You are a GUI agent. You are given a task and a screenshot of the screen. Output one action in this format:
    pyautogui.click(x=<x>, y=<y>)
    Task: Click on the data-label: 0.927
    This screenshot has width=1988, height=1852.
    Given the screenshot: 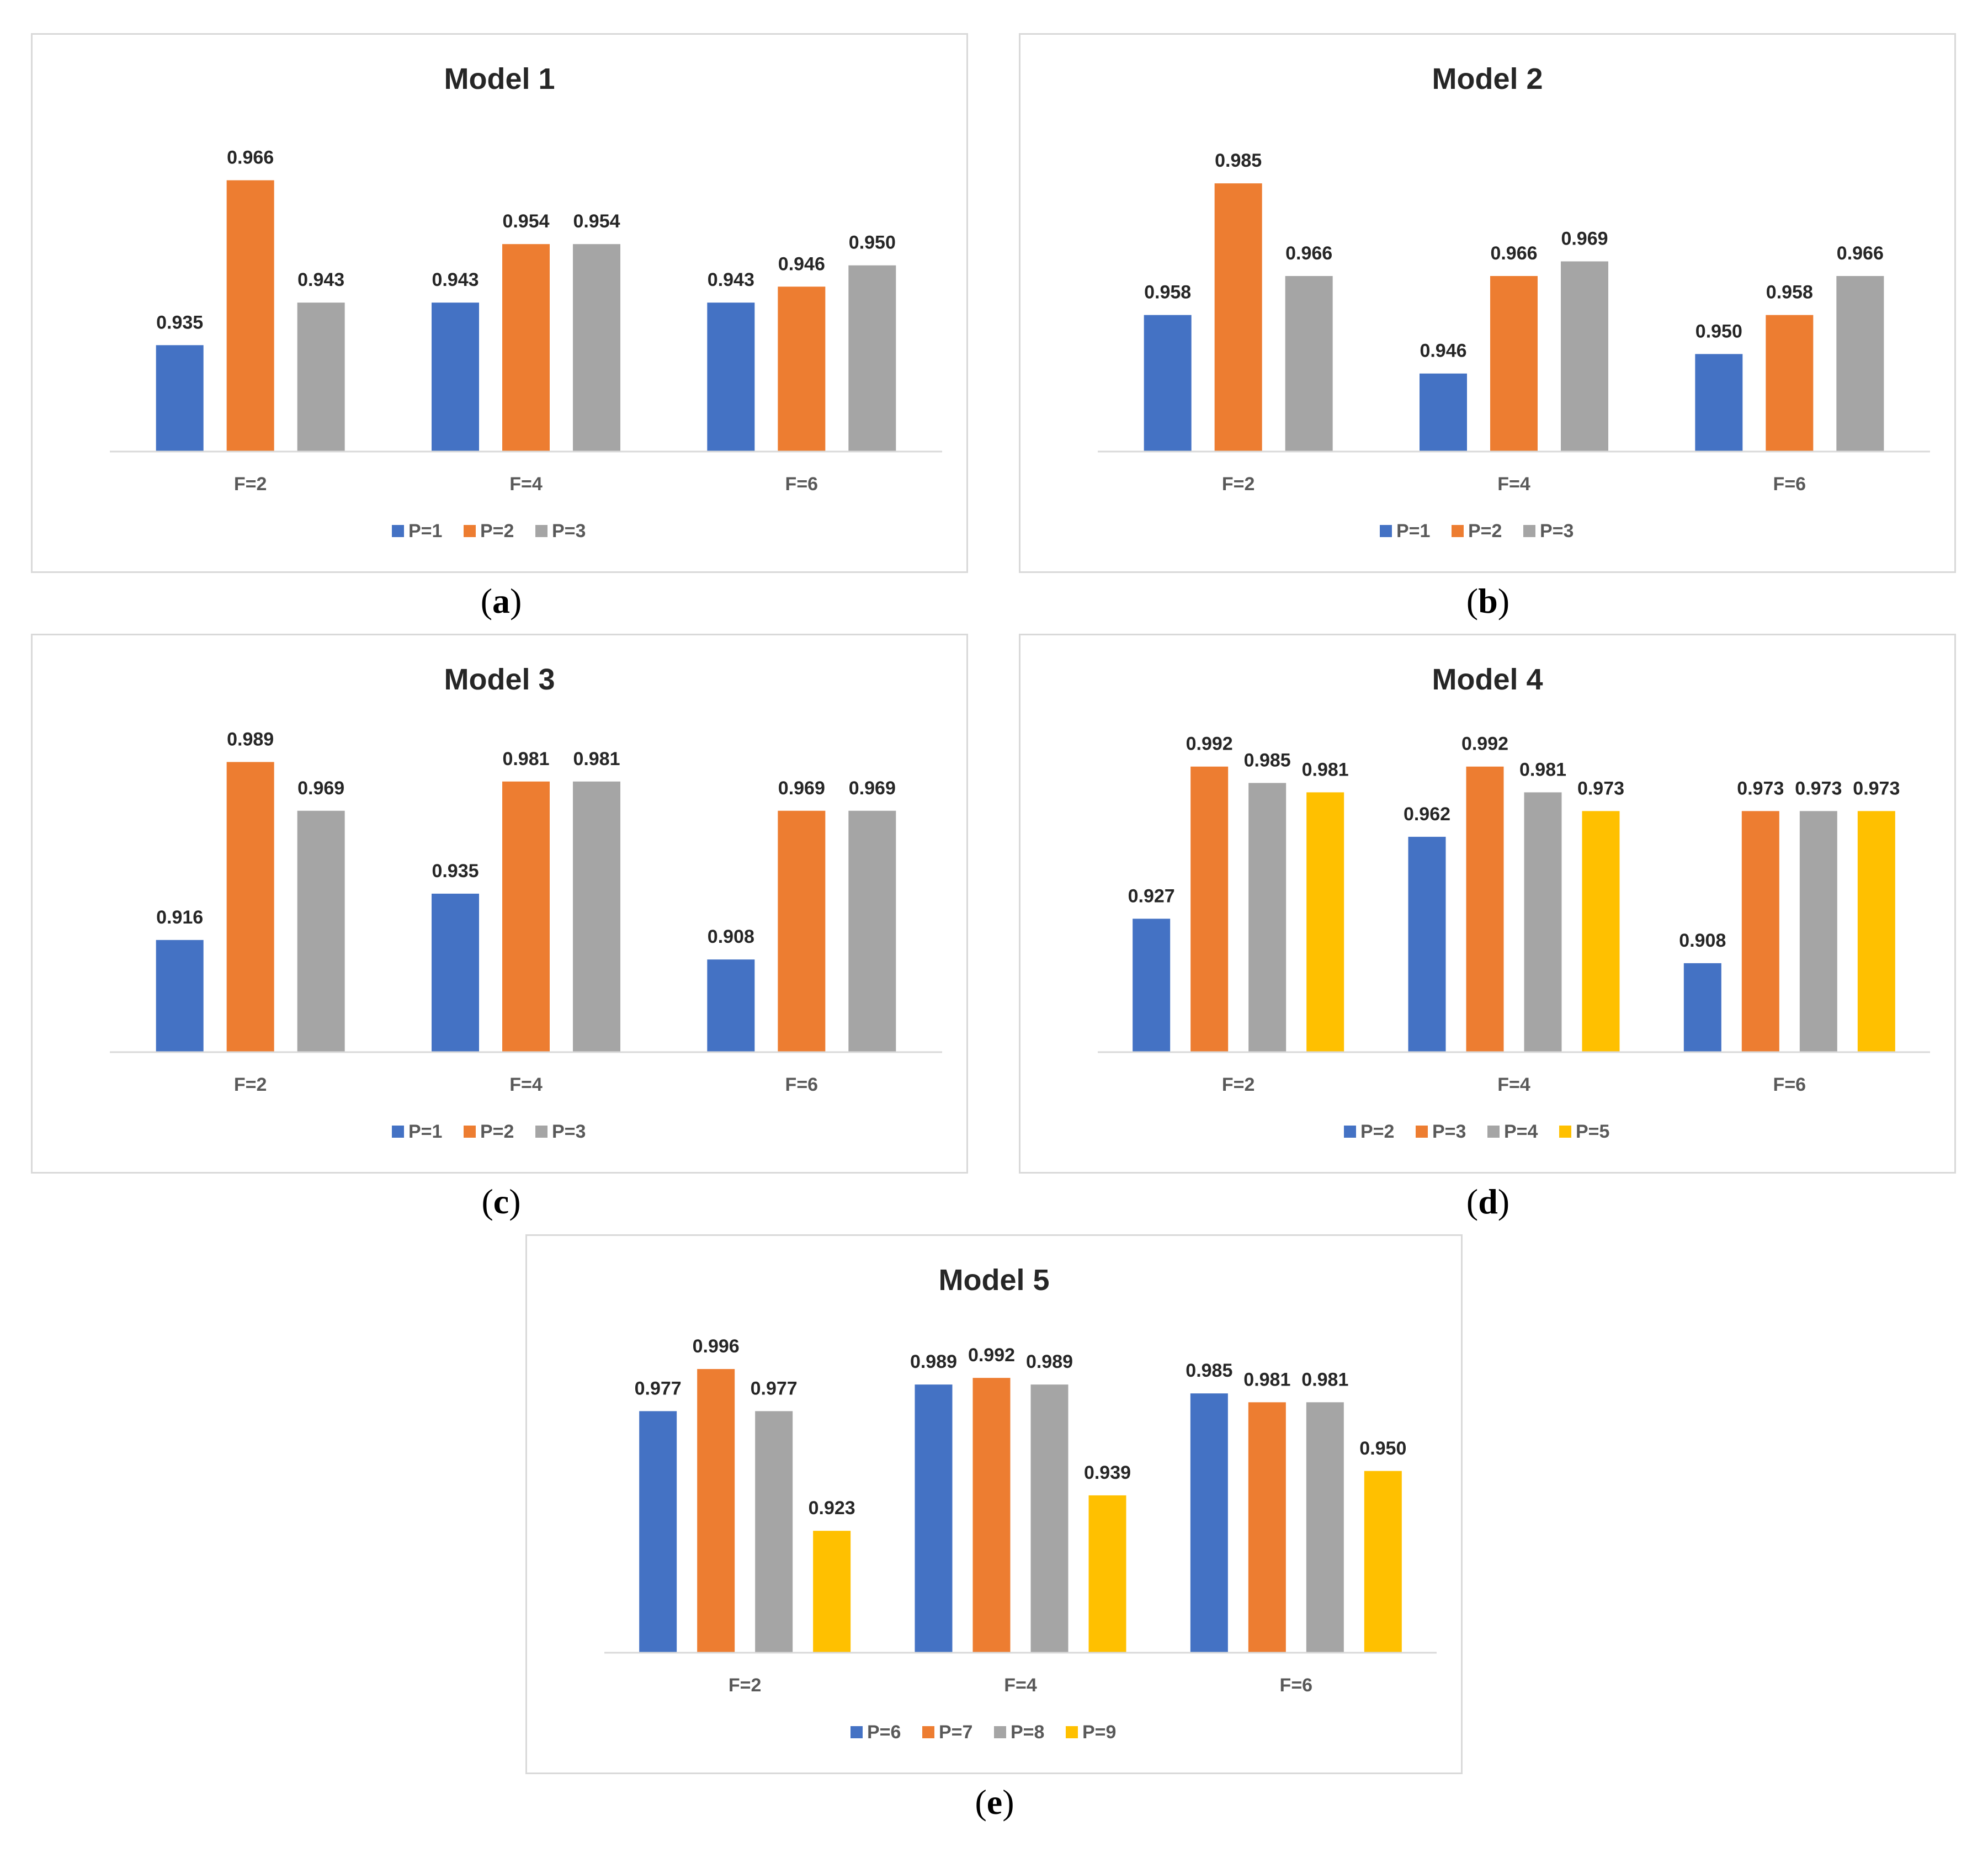 What is the action you would take?
    pyautogui.click(x=1151, y=895)
    